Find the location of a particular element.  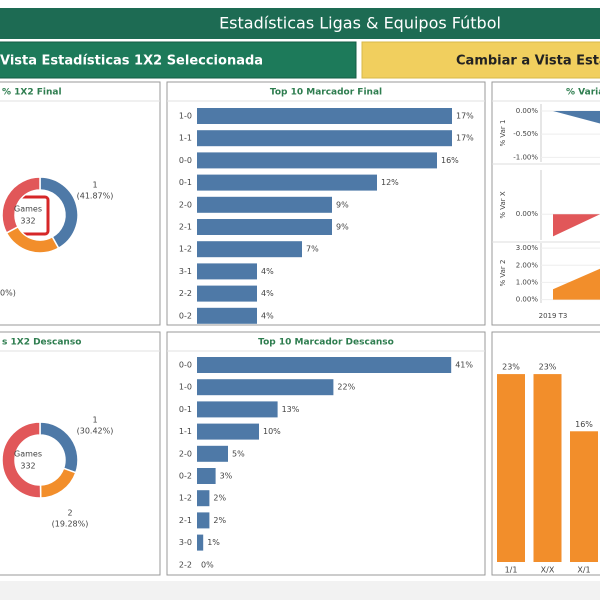

button-switch is located at coordinates (480, 60).